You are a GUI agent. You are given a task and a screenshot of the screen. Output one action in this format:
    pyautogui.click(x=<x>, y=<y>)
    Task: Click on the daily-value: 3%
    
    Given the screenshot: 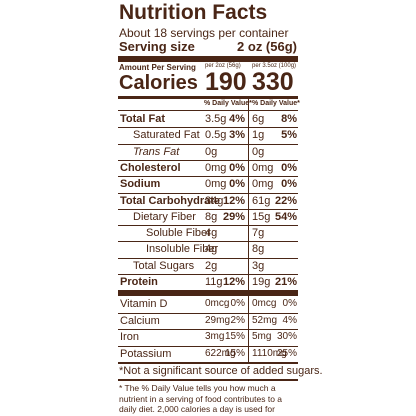 What is the action you would take?
    pyautogui.click(x=237, y=135)
    